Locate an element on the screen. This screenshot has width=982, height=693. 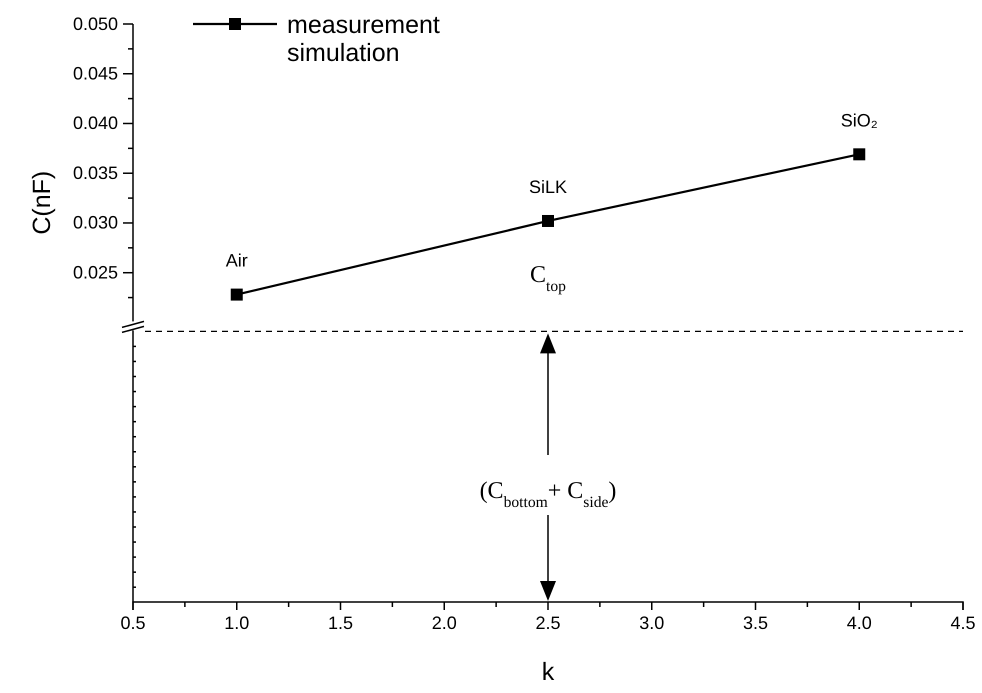
y-axis-title: C(nF) is located at coordinates (42, 202).